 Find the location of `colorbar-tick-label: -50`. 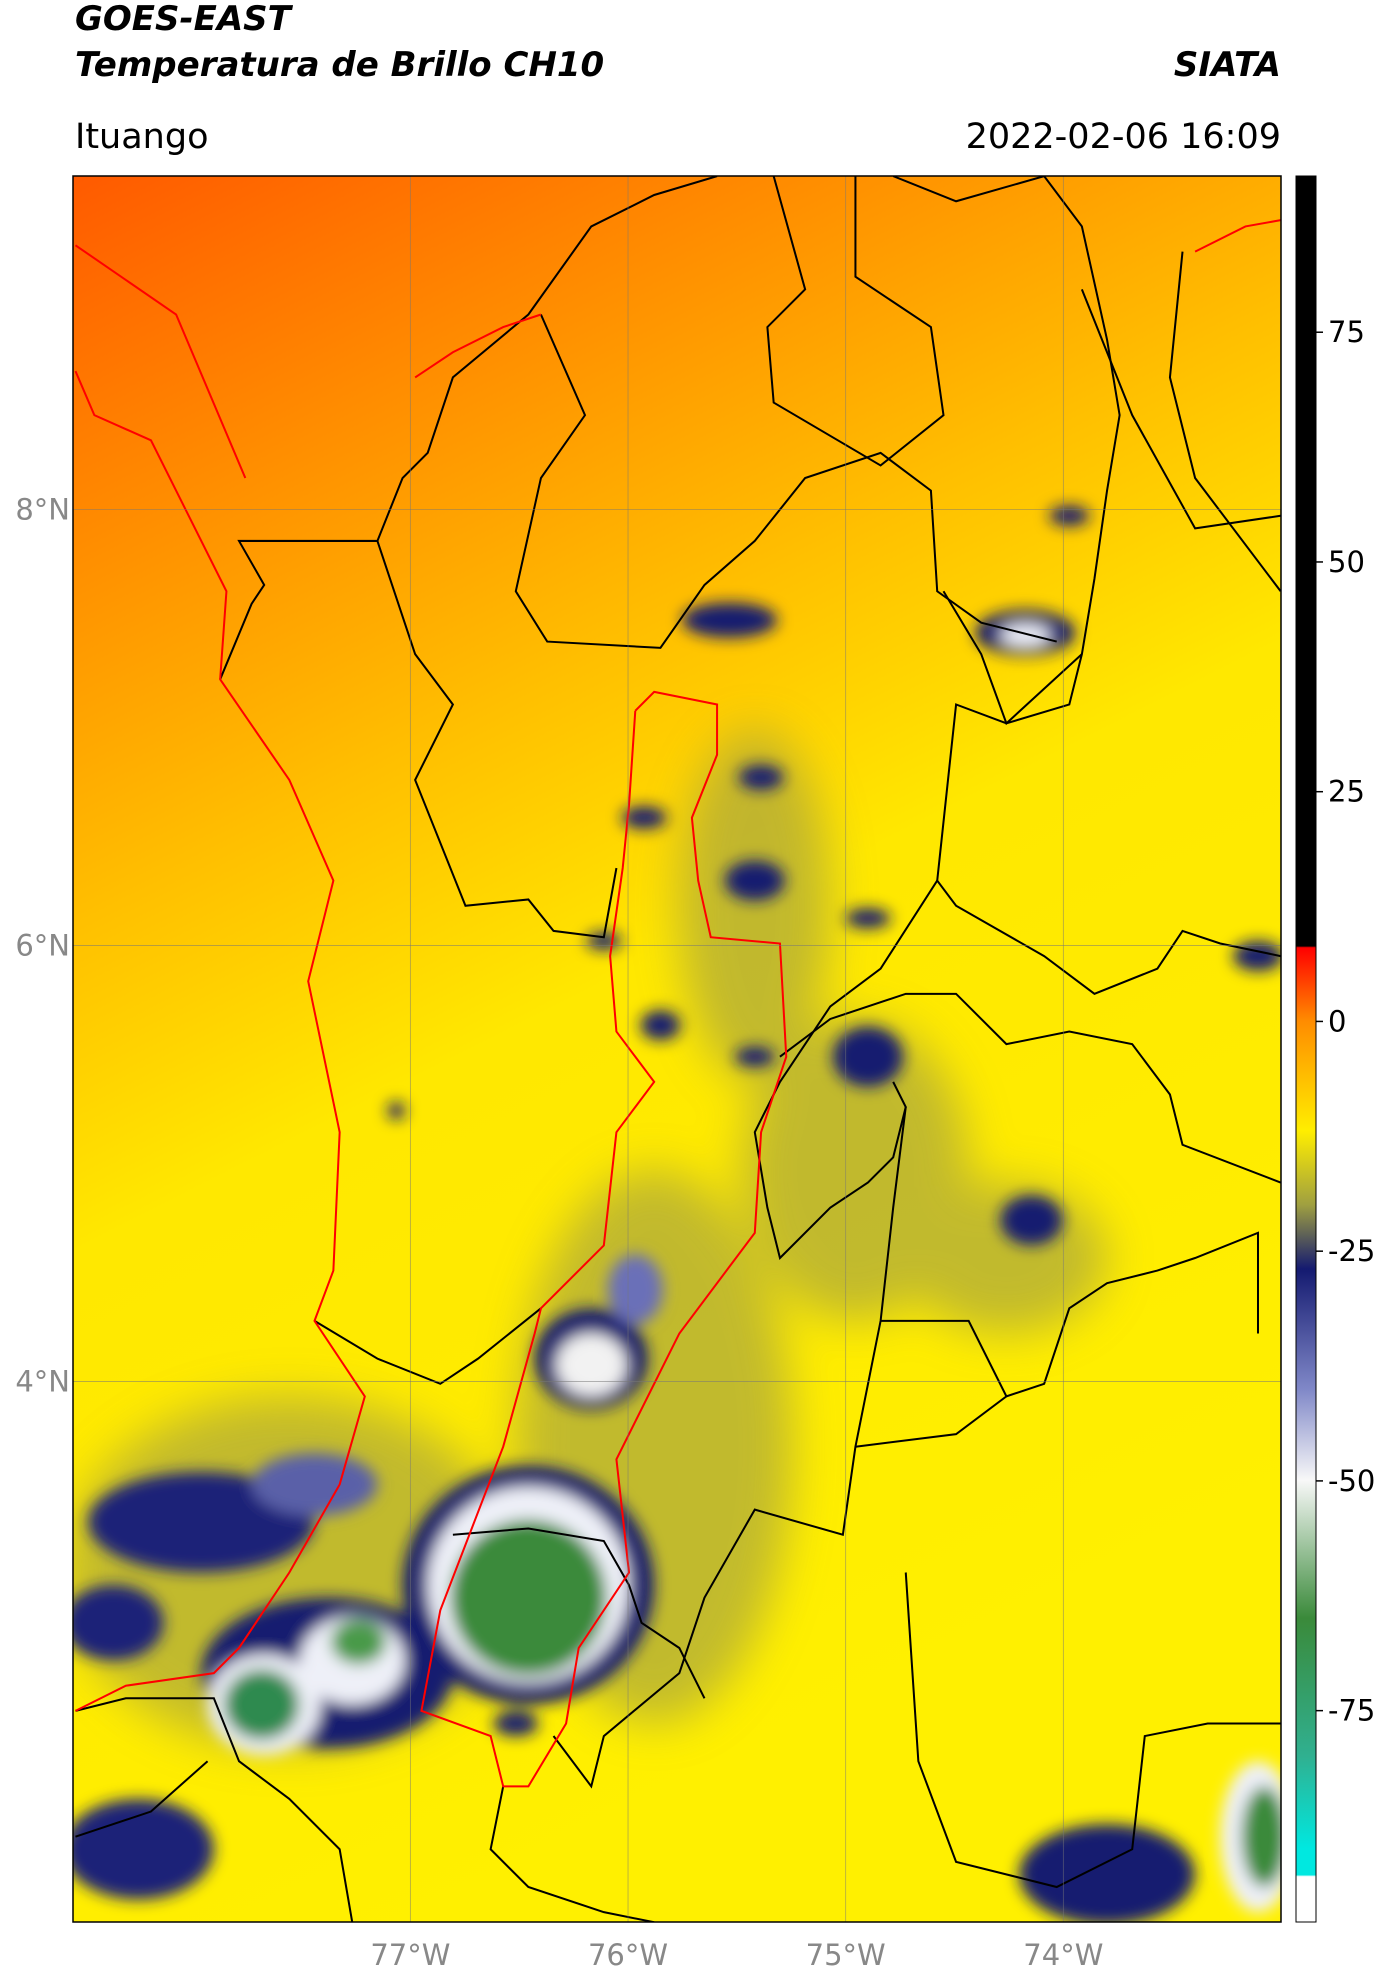

colorbar-tick-label: -50 is located at coordinates (1351, 1481).